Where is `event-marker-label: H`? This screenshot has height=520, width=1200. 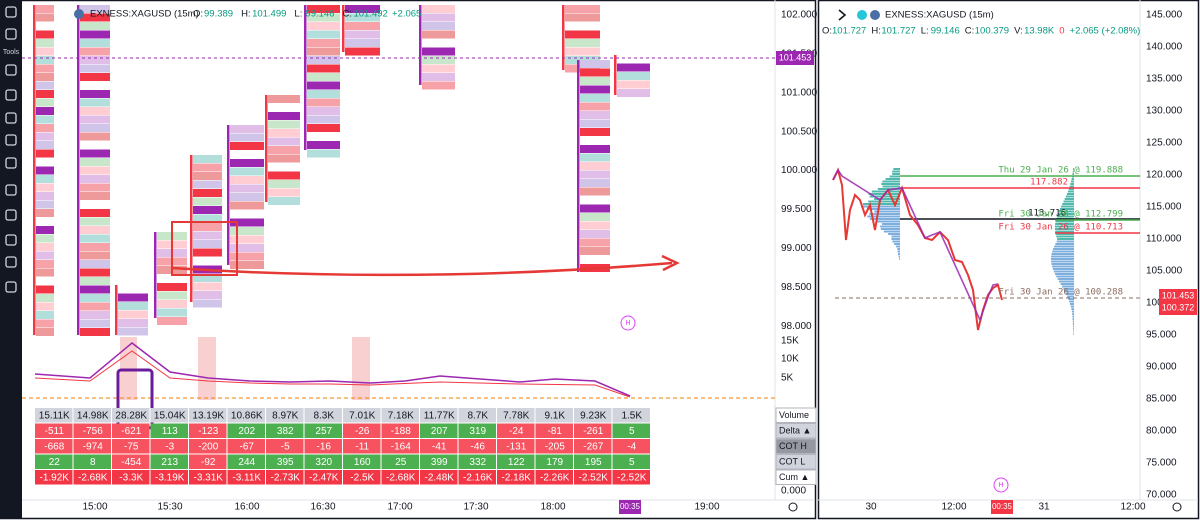
event-marker-label: H is located at coordinates (627, 323).